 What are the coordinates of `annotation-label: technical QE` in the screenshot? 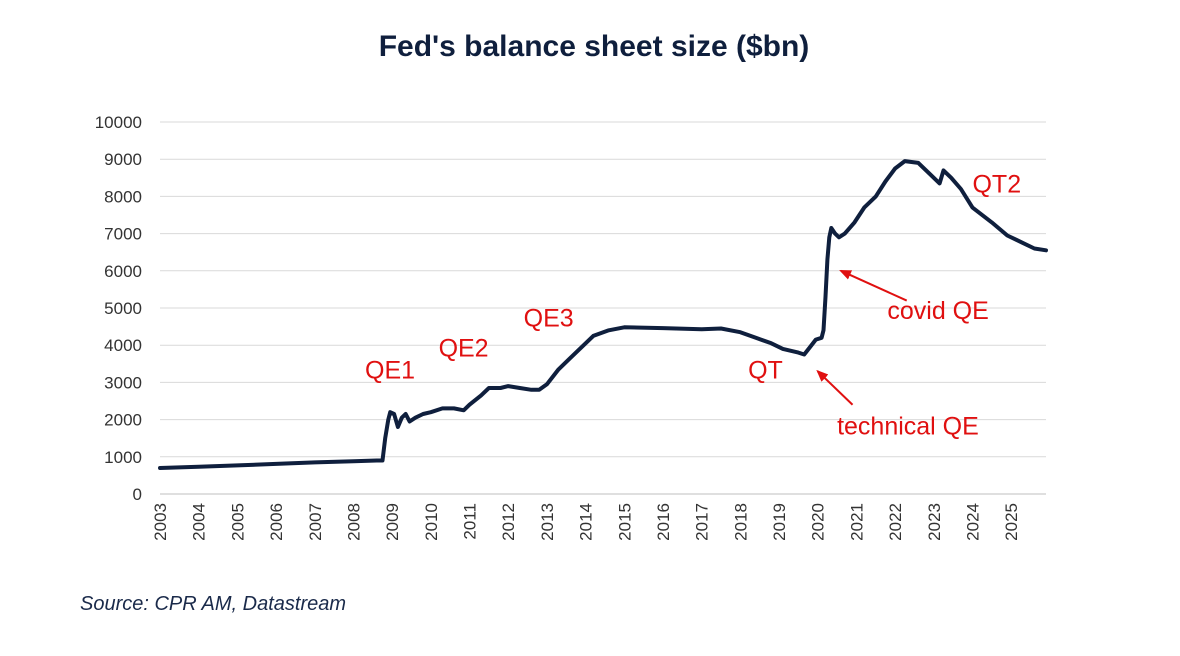 It's located at (908, 426).